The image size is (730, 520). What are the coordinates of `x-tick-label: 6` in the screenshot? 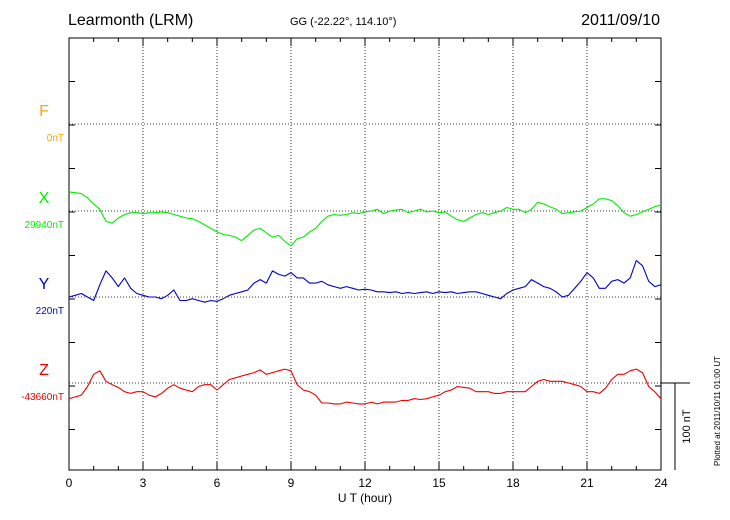 It's located at (217, 483).